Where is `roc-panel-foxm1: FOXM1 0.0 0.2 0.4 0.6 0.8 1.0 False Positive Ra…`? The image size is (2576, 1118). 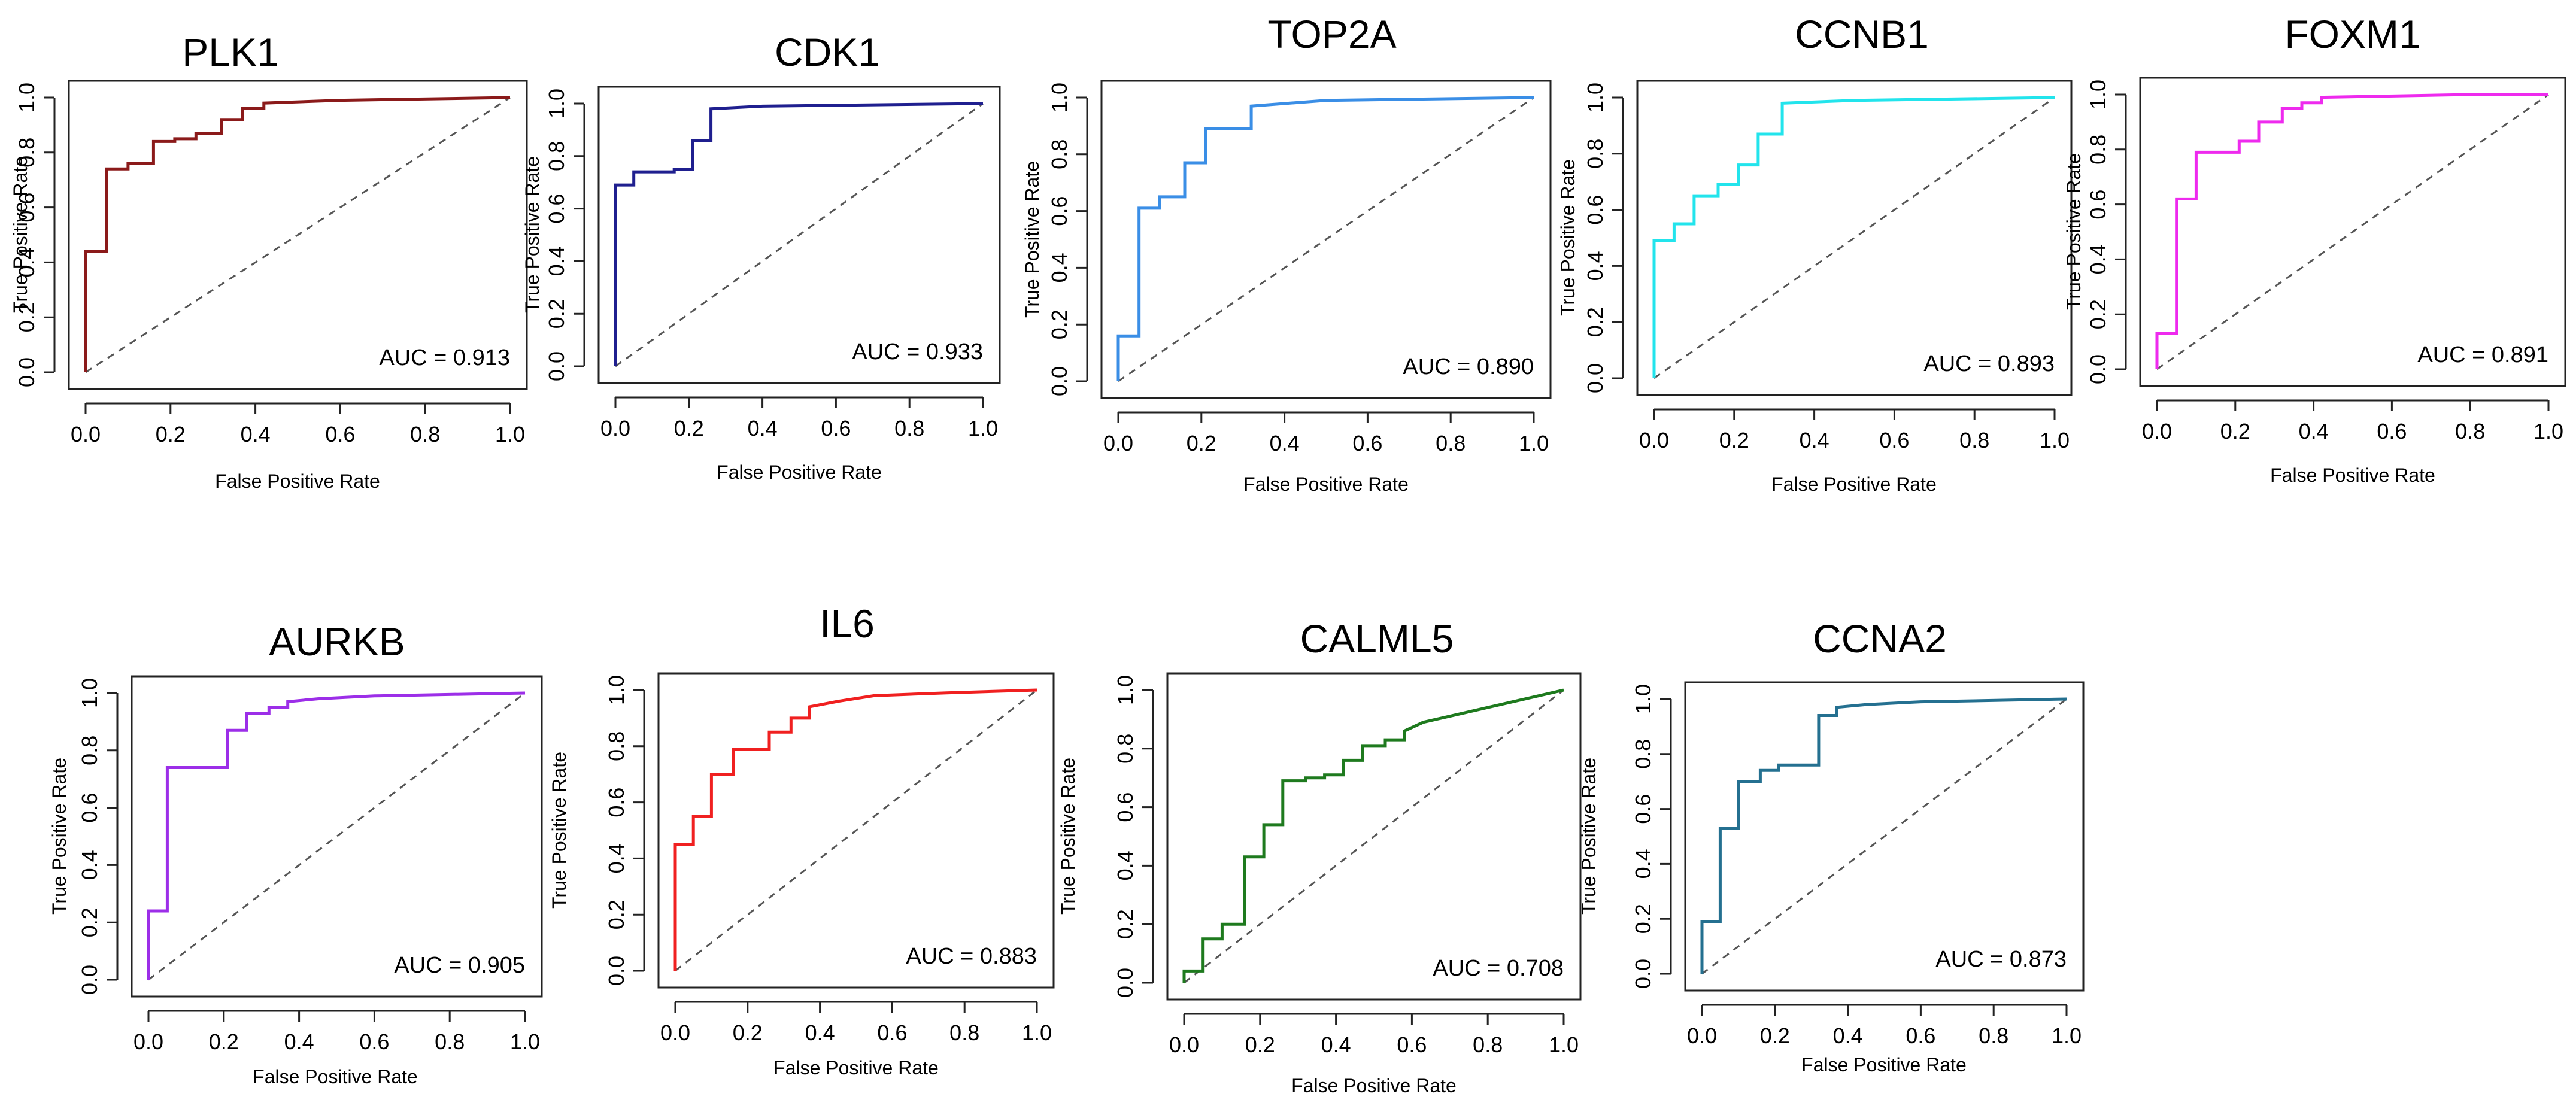
roc-panel-foxm1: FOXM1 0.0 0.2 0.4 0.6 0.8 1.0 False Positive Ra… is located at coordinates (2314, 249).